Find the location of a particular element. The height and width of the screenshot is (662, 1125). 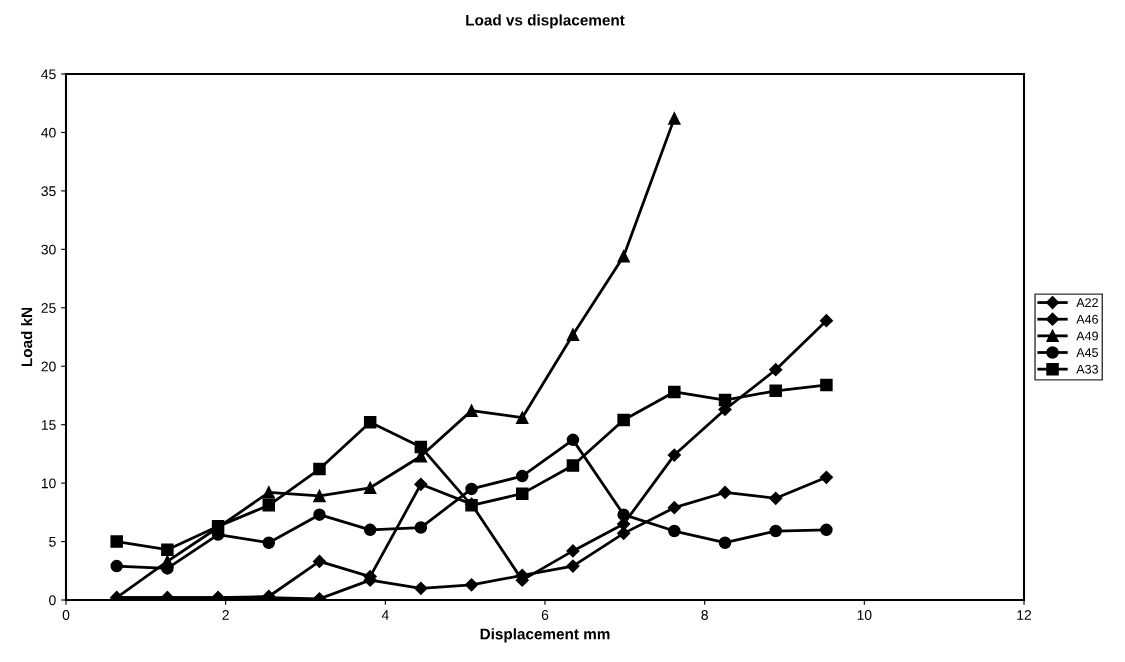

y-tick-label: 30 is located at coordinates (48, 249).